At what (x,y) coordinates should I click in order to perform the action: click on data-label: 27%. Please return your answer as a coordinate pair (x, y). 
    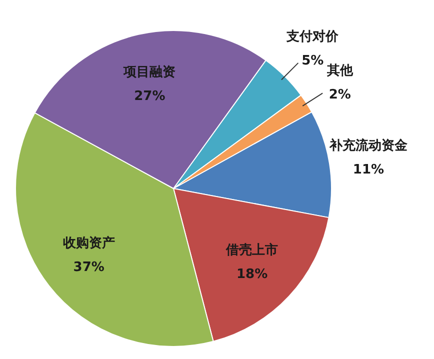
    Looking at the image, I should click on (150, 96).